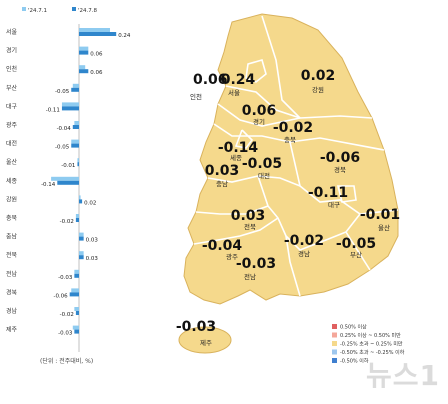 The height and width of the screenshot is (404, 448). What do you see at coordinates (340, 158) in the screenshot?
I see `region-value: -0.06` at bounding box center [340, 158].